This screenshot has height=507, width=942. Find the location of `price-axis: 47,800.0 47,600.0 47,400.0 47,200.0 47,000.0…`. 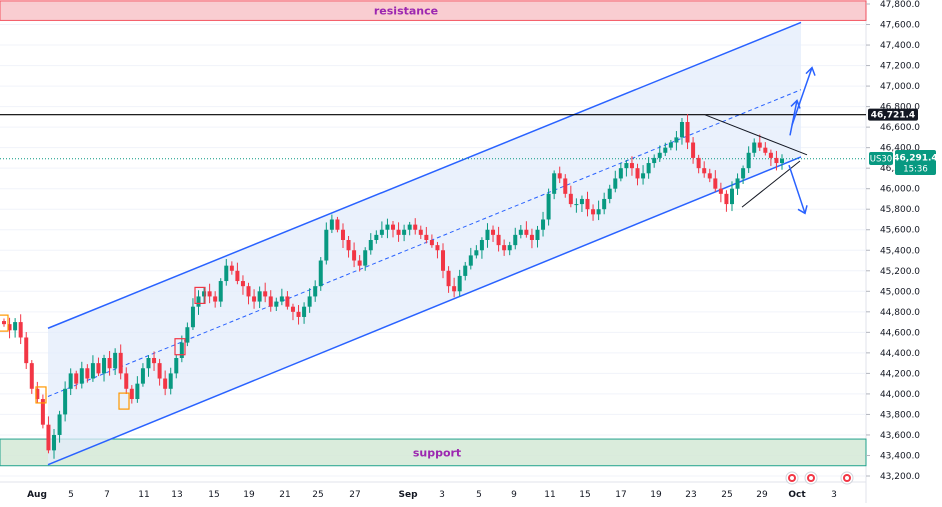

price-axis: 47,800.0 47,600.0 47,400.0 47,200.0 47,000.0… is located at coordinates (893, 241).